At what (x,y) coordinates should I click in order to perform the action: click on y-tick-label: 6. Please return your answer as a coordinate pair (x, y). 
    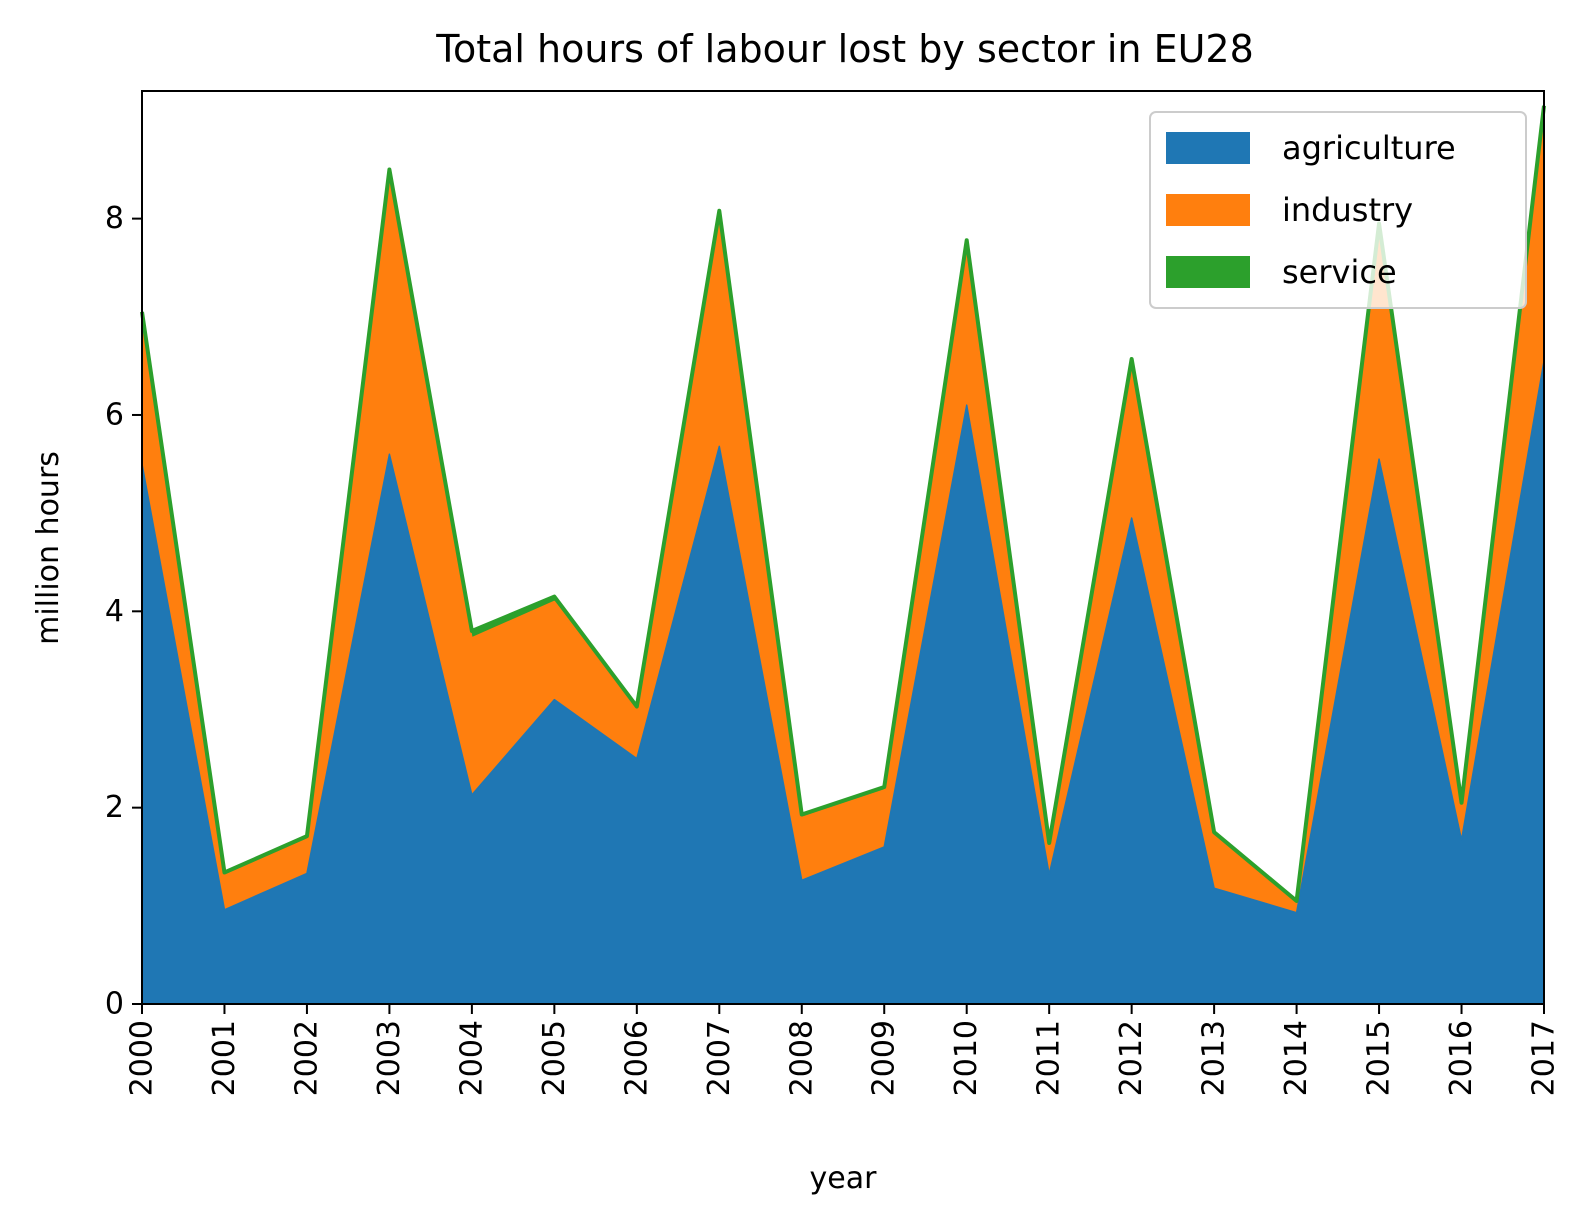
    Looking at the image, I should click on (114, 414).